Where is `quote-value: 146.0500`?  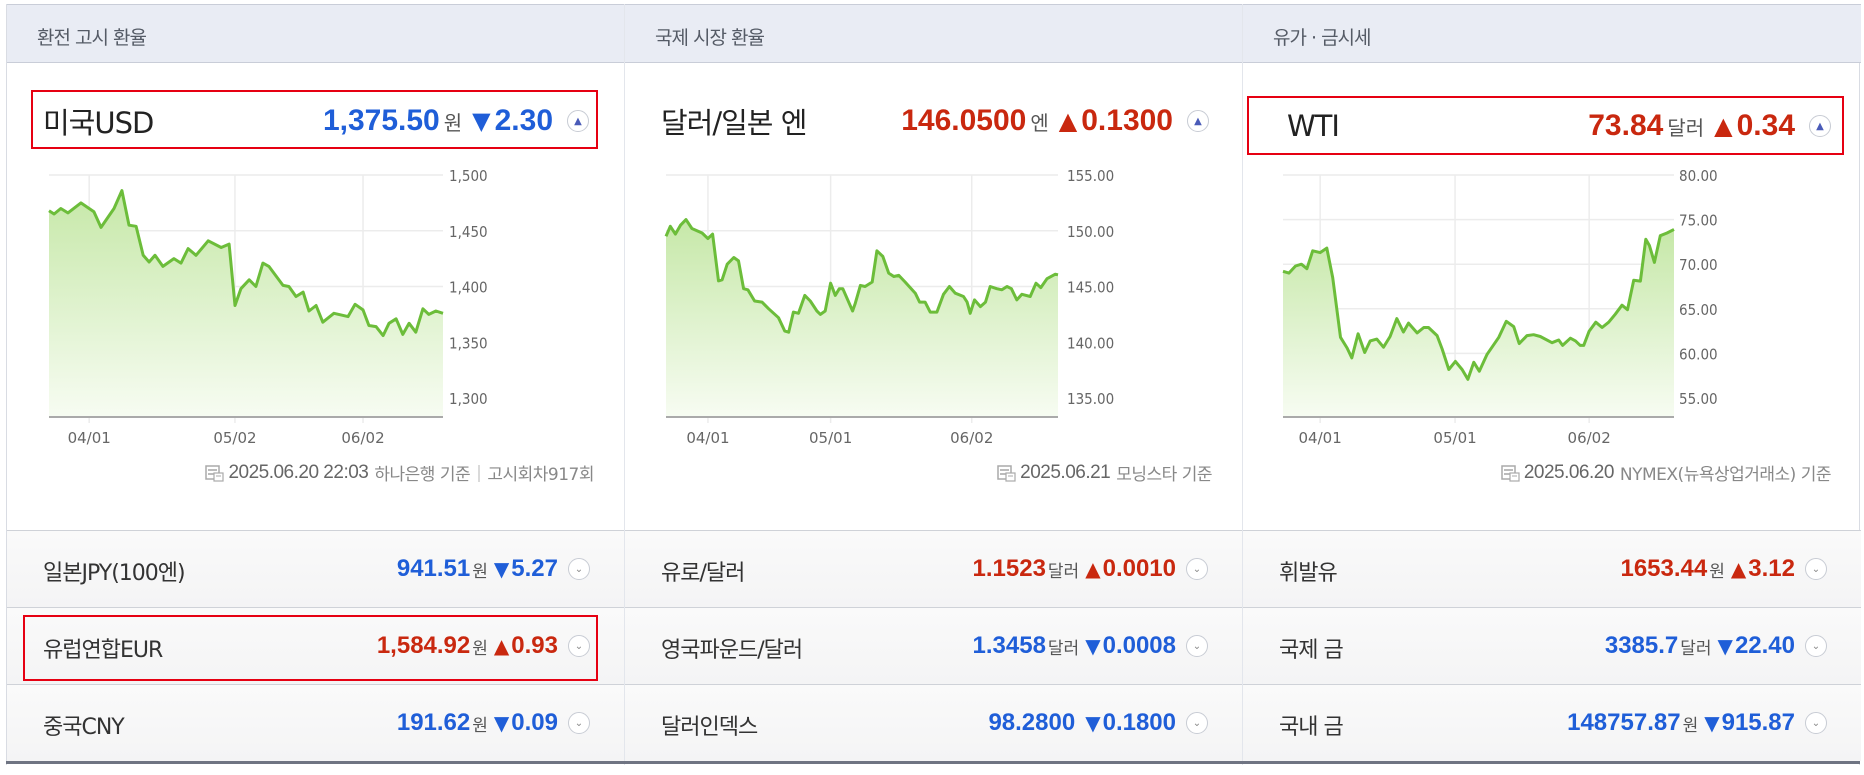
quote-value: 146.0500 is located at coordinates (964, 120).